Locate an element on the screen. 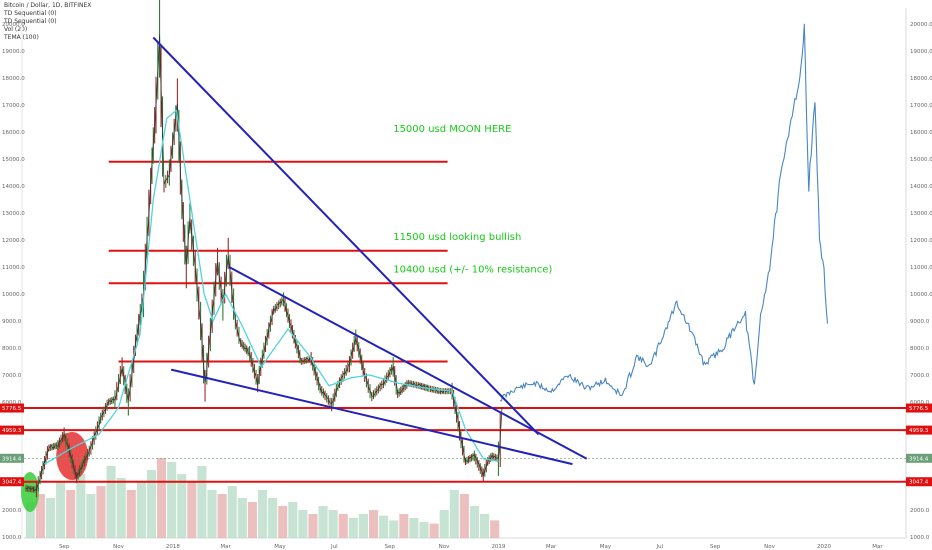 The image size is (932, 550). y-tick-label-left: 12000.0 is located at coordinates (13, 241).